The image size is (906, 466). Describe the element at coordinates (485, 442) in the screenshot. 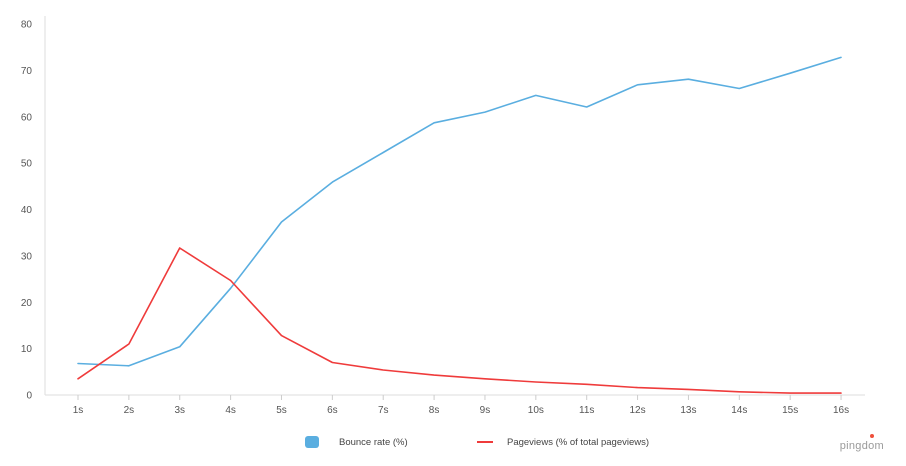

I see `legend-swatch-pageviews` at that location.